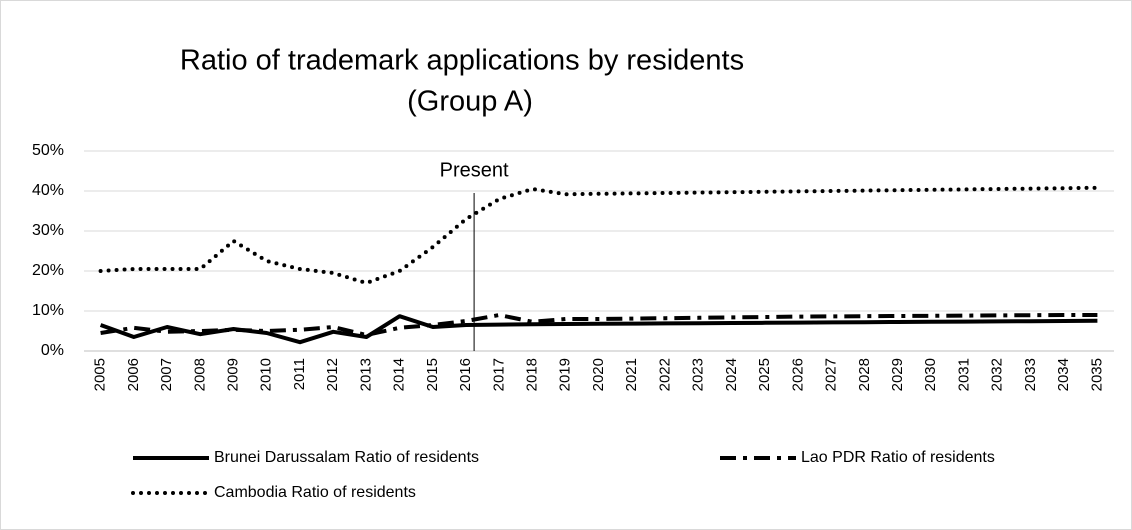 The width and height of the screenshot is (1132, 530). What do you see at coordinates (315, 492) in the screenshot?
I see `legend-label: Cambodia Ratio of residents` at bounding box center [315, 492].